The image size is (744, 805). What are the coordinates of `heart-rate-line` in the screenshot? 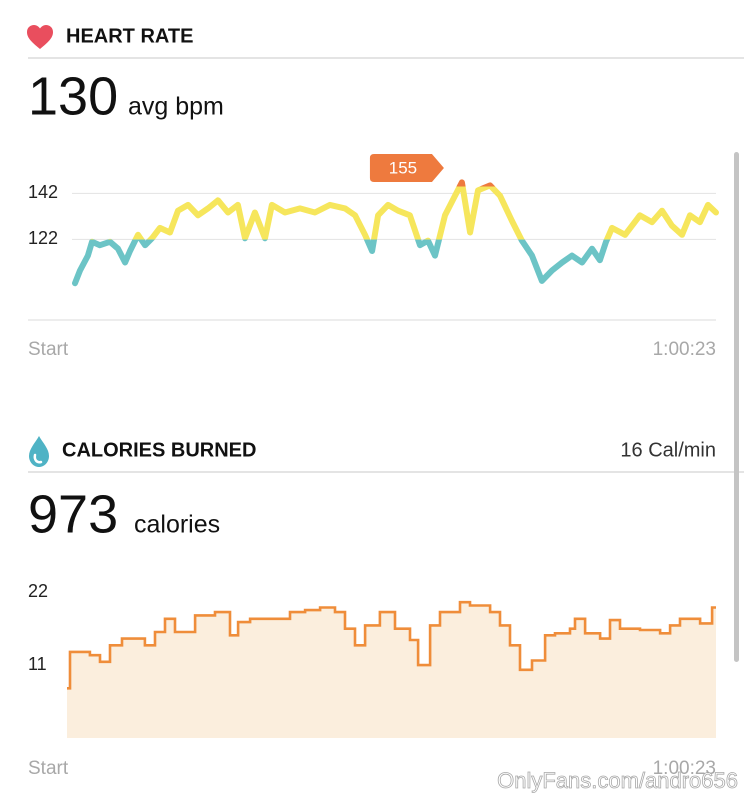 It's located at (395, 233).